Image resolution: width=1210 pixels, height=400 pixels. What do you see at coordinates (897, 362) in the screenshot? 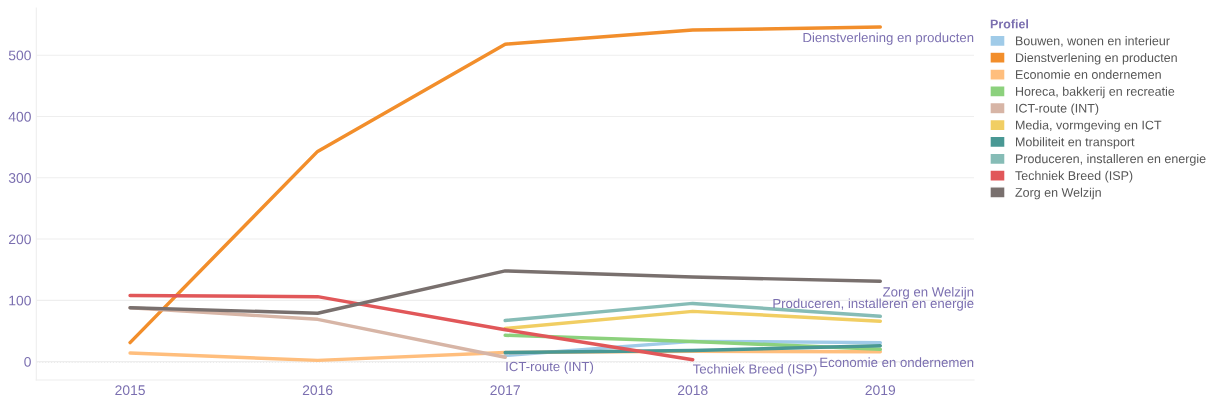
I see `annotation: Economie en ondernemen` at bounding box center [897, 362].